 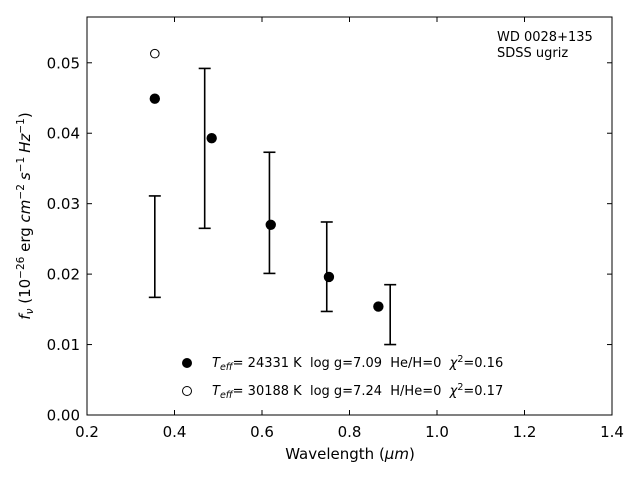 What do you see at coordinates (341, 391) in the screenshot?
I see `legend-2-mid: = 30188 K log g=7.24 H/He=0` at bounding box center [341, 391].